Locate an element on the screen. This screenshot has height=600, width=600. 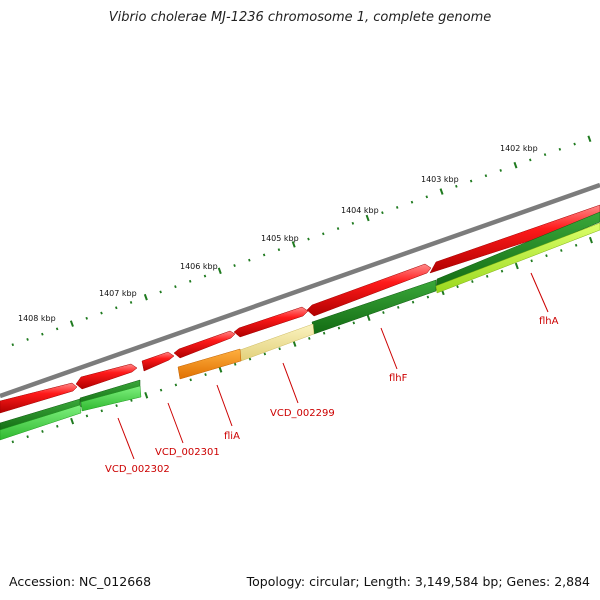
gene-label-flhF: flhF is located at coordinates (398, 378).